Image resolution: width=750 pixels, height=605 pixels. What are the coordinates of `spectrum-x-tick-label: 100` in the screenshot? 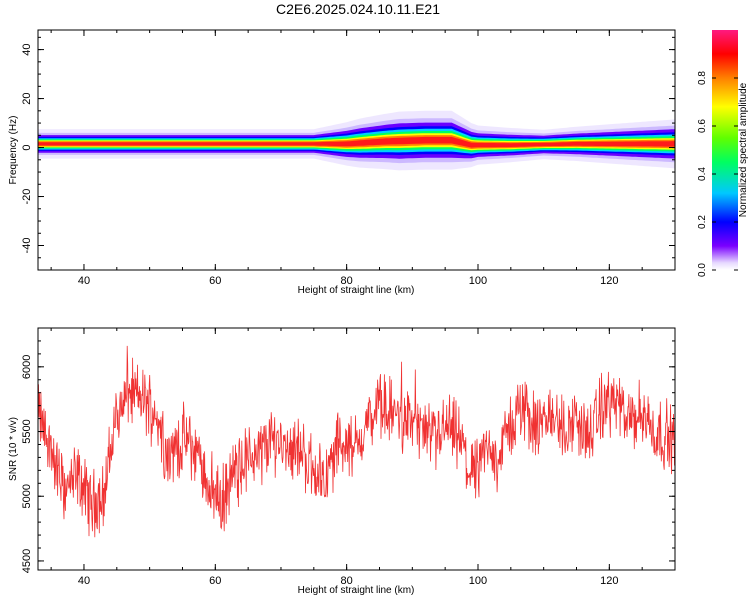 It's located at (478, 281).